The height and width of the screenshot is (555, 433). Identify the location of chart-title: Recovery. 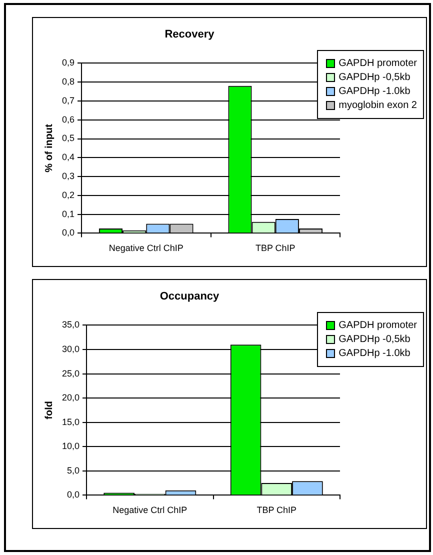
(190, 34).